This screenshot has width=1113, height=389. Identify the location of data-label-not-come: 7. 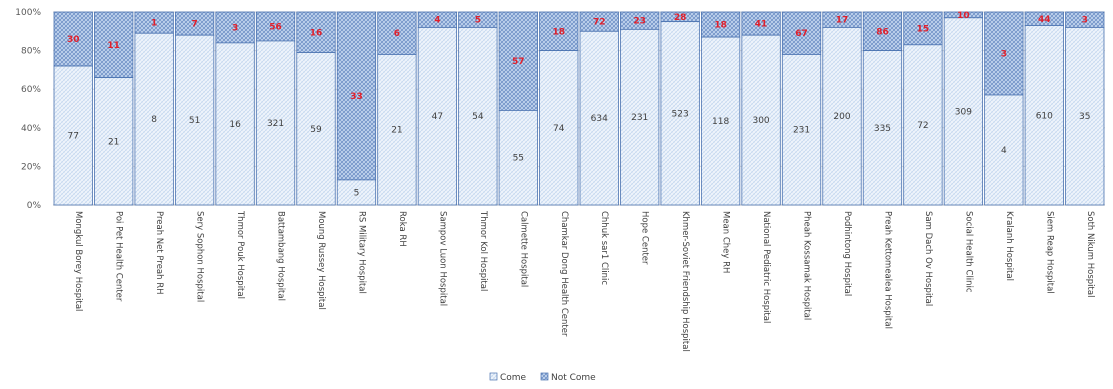
(194, 25).